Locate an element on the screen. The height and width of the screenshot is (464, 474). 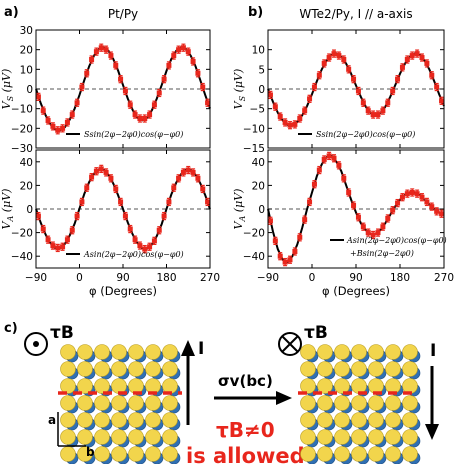
y-axis-label: VA (μV) is located at coordinates (239, 209).